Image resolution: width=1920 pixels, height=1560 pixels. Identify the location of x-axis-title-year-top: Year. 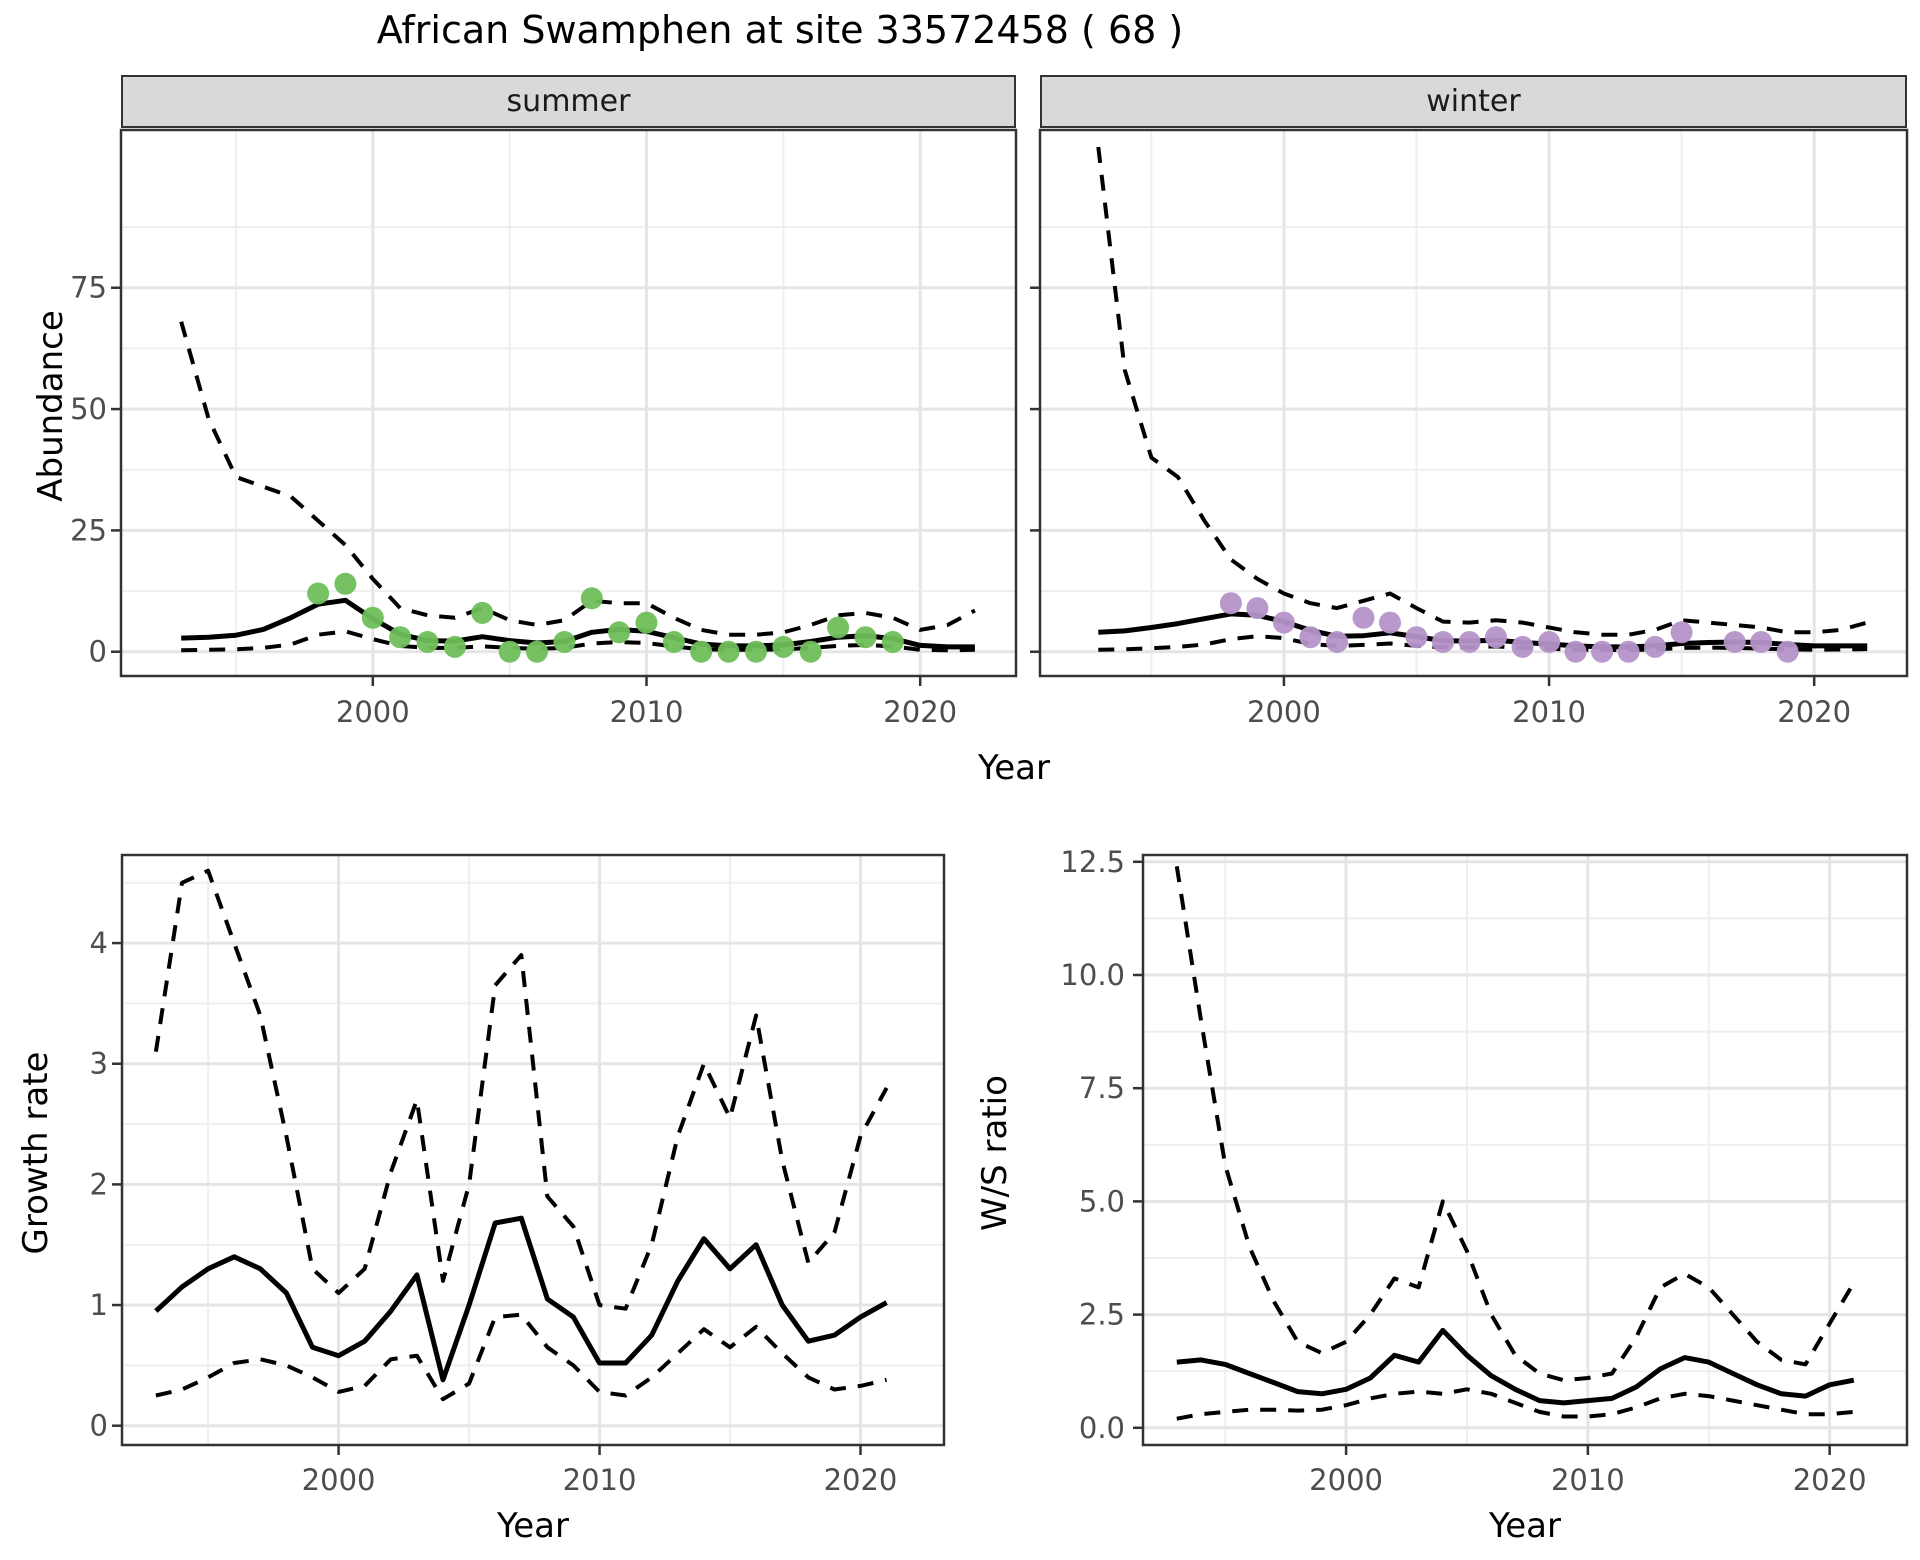
(1014, 768).